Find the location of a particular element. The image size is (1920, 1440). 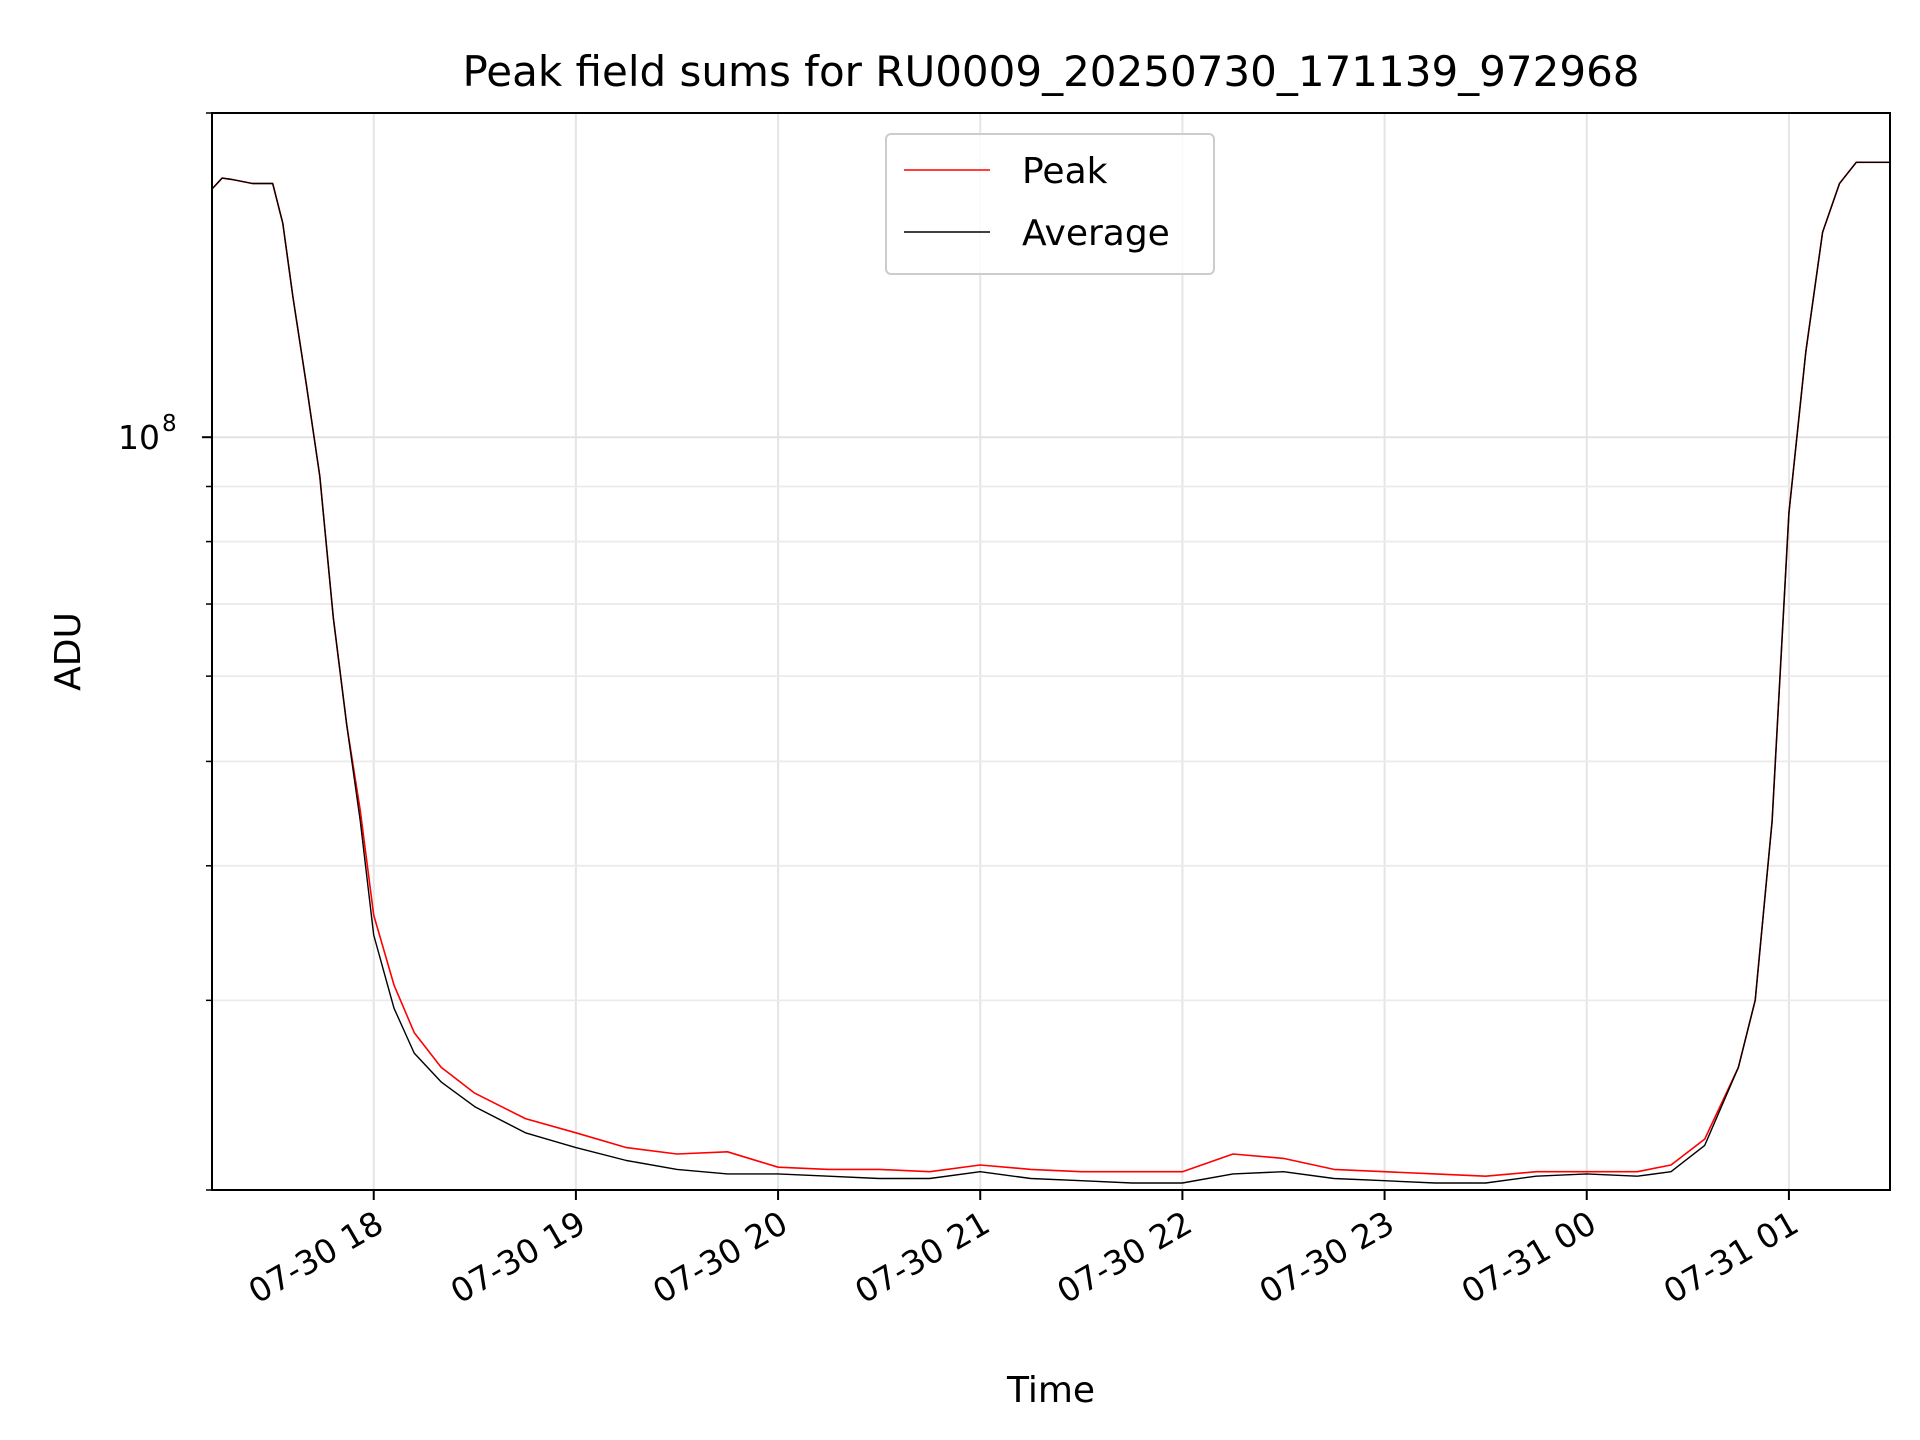

y-tick-label-base: 10 is located at coordinates (139, 437).